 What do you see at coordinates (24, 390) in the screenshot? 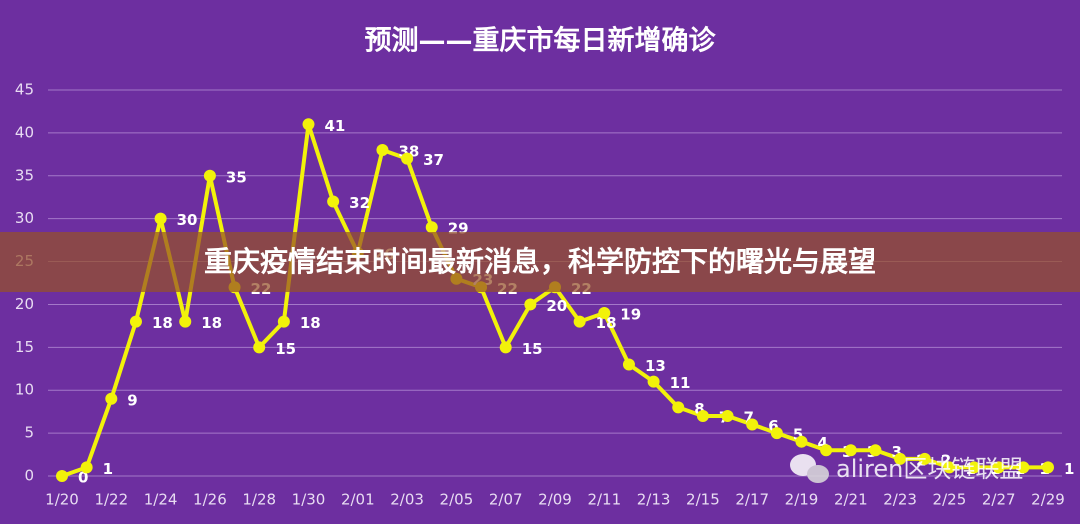
I see `y-tick-label: 10` at bounding box center [24, 390].